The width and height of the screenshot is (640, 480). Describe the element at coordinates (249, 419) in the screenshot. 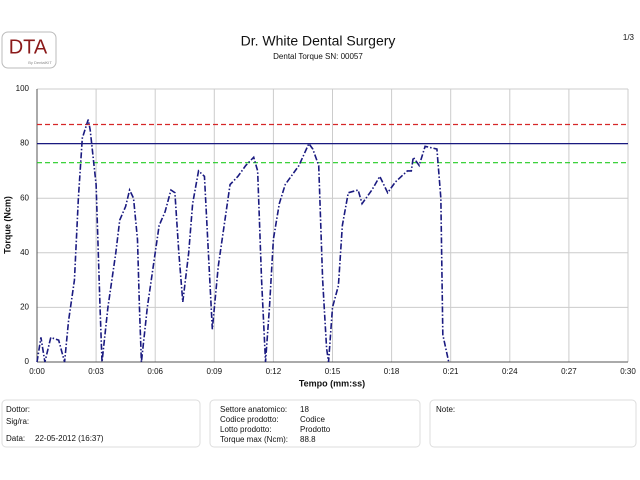

I see `info-text: Codice prodotto:` at that location.